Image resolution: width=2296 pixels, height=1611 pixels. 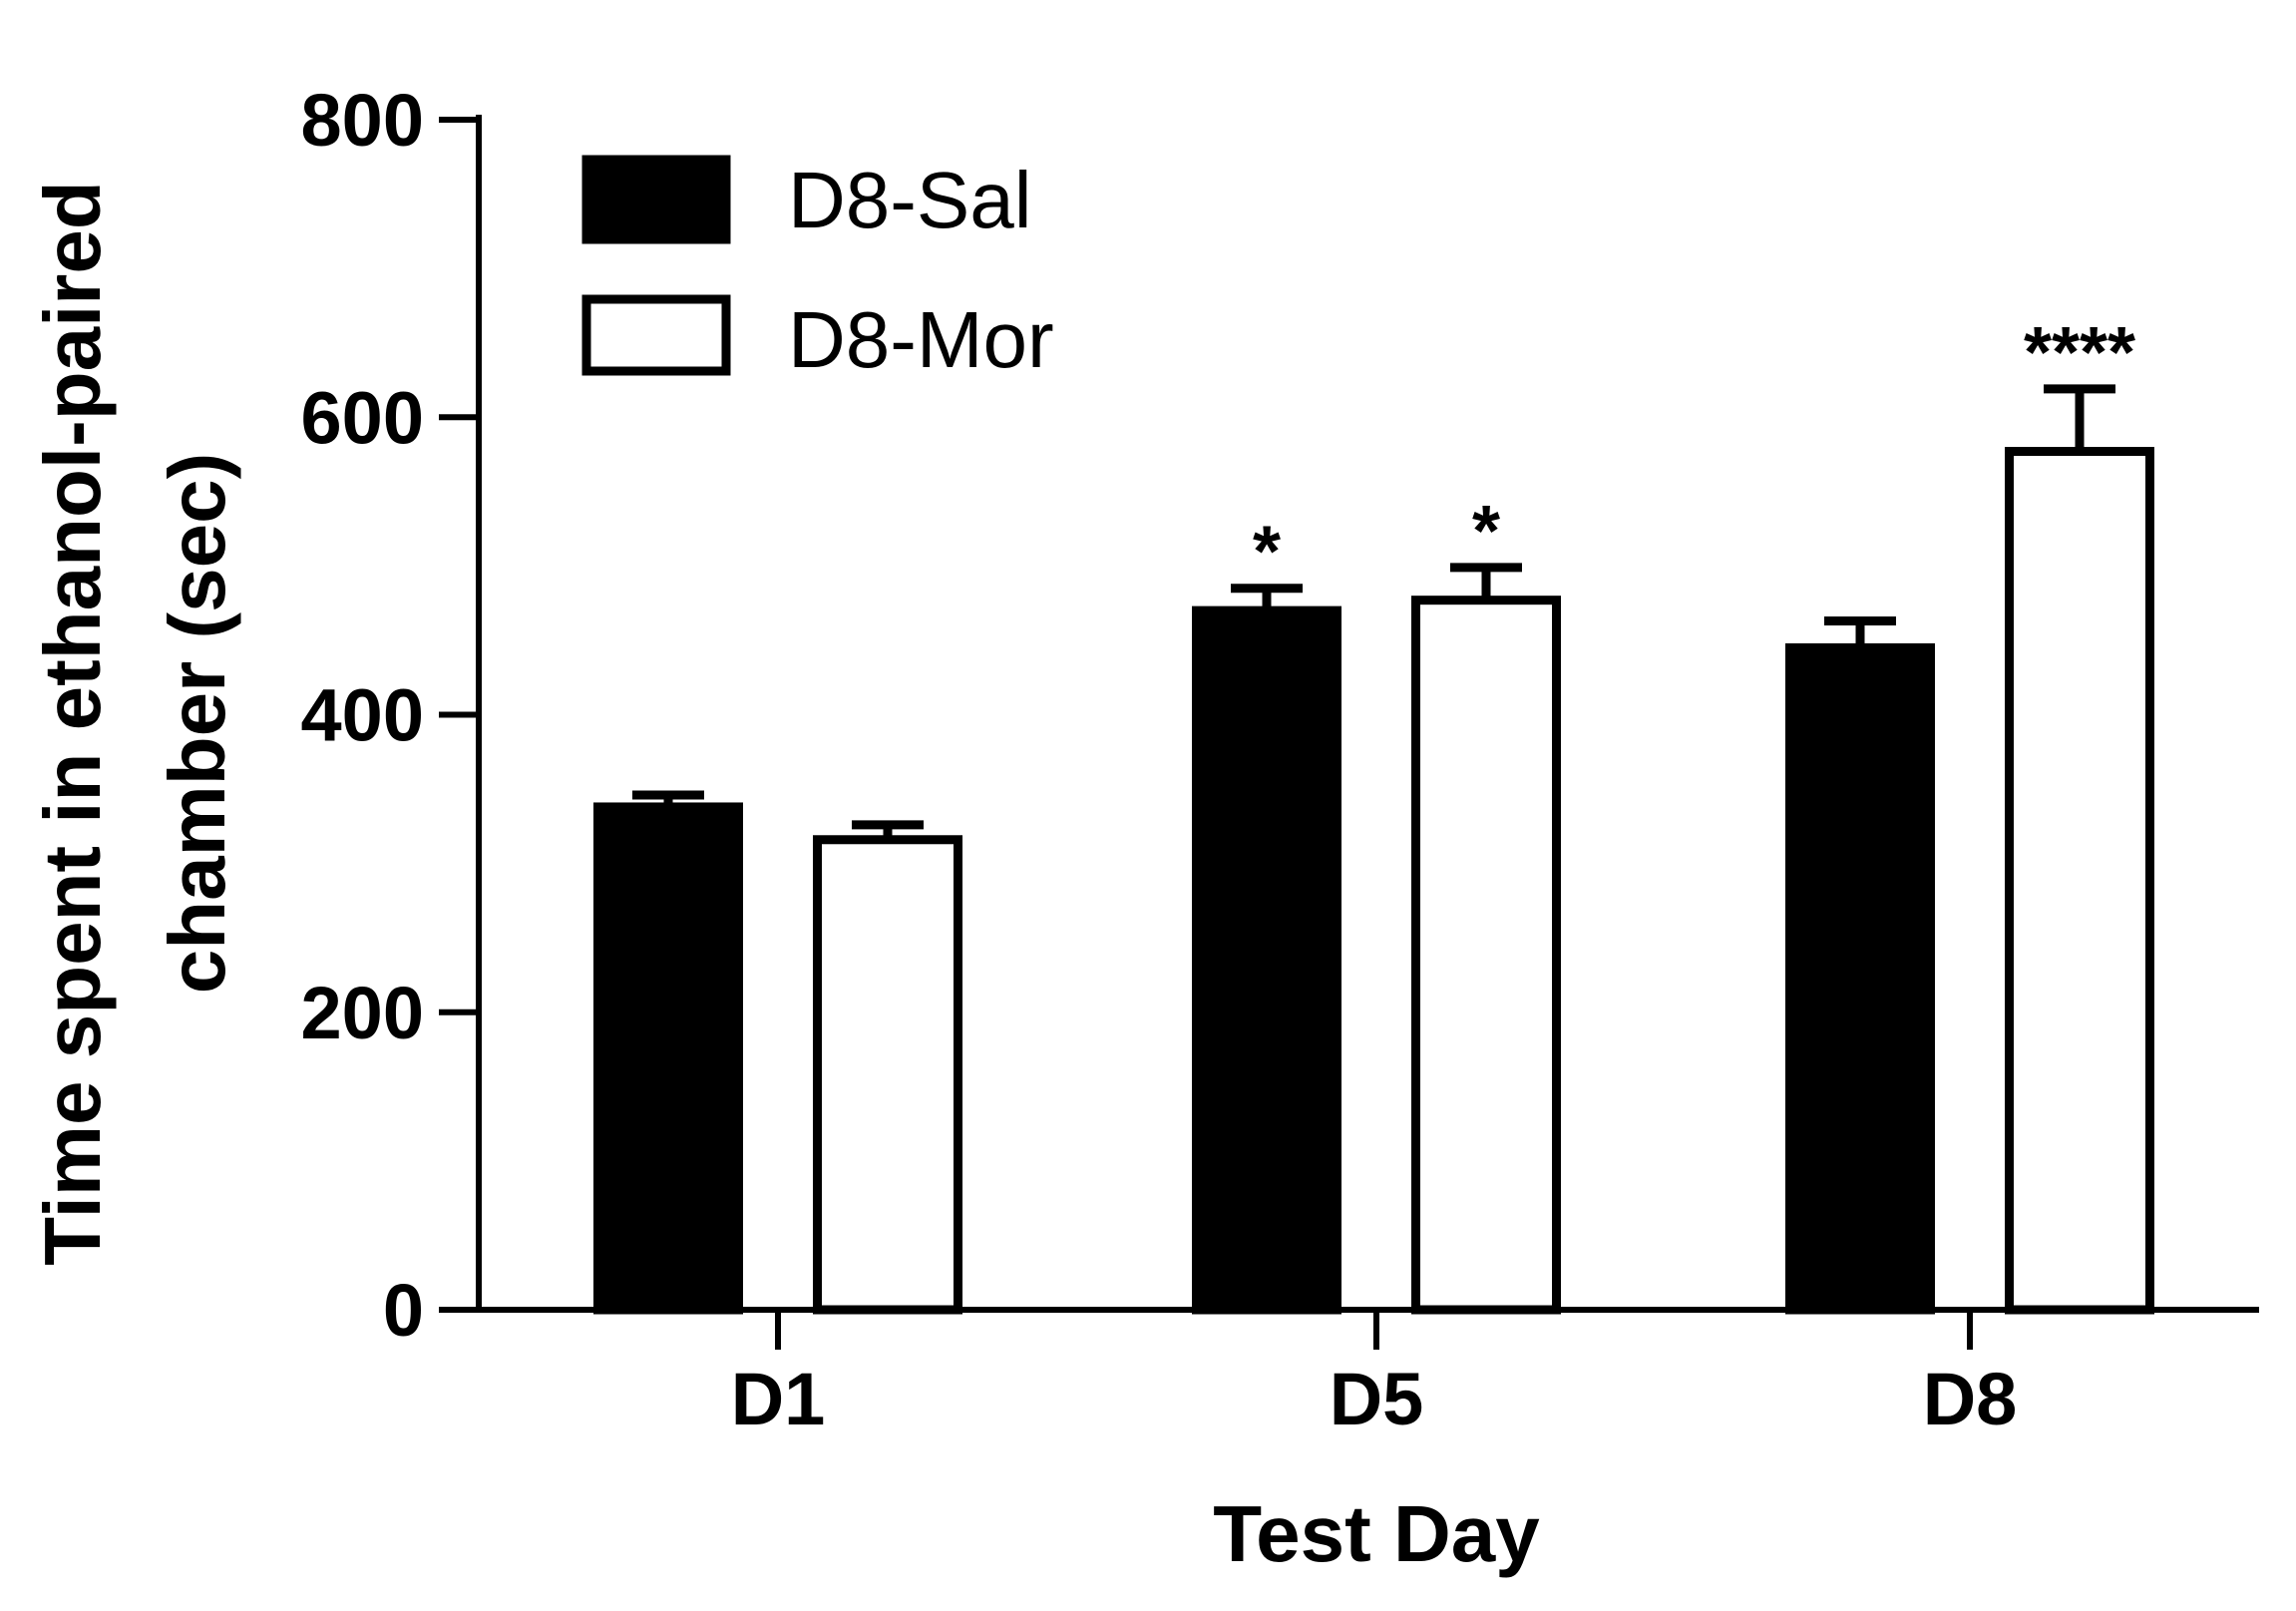 What do you see at coordinates (668, 1058) in the screenshot?
I see `bar-d8-sal-d1` at bounding box center [668, 1058].